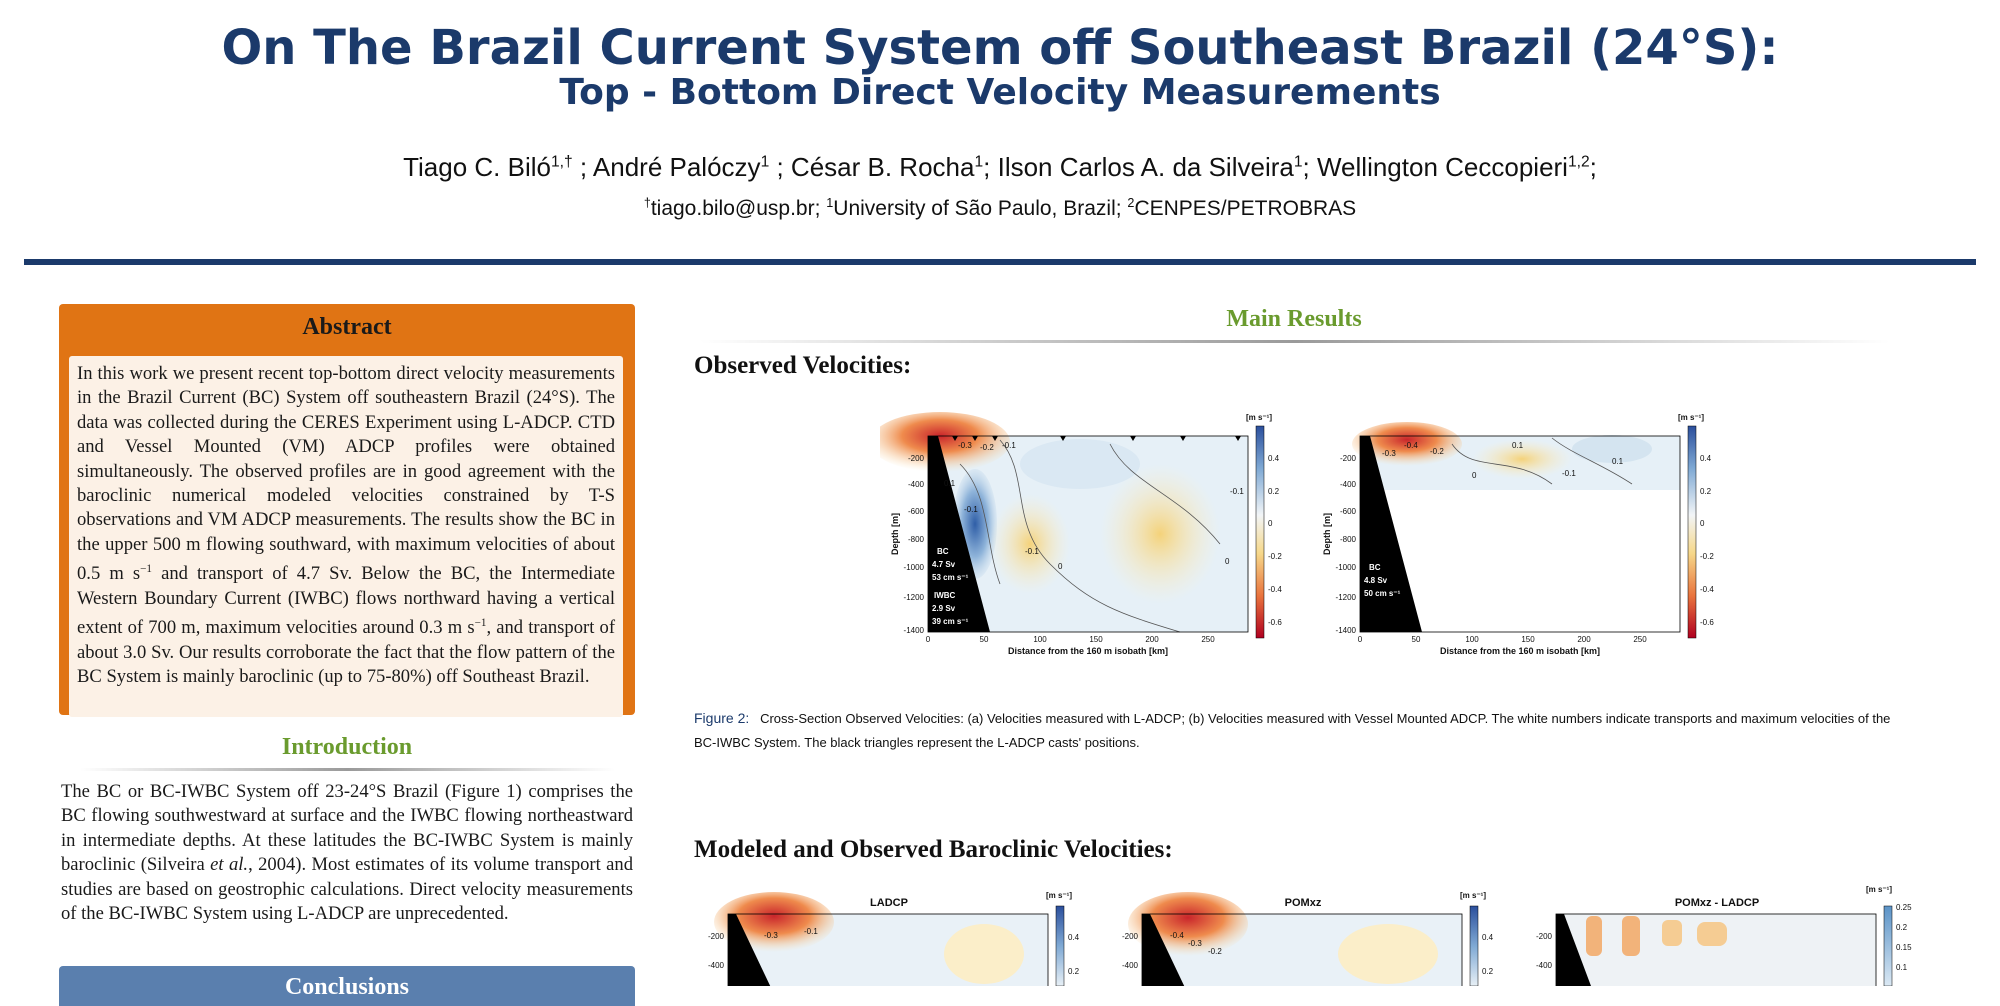  What do you see at coordinates (1152, 639) in the screenshot?
I see `x-tick: 200` at bounding box center [1152, 639].